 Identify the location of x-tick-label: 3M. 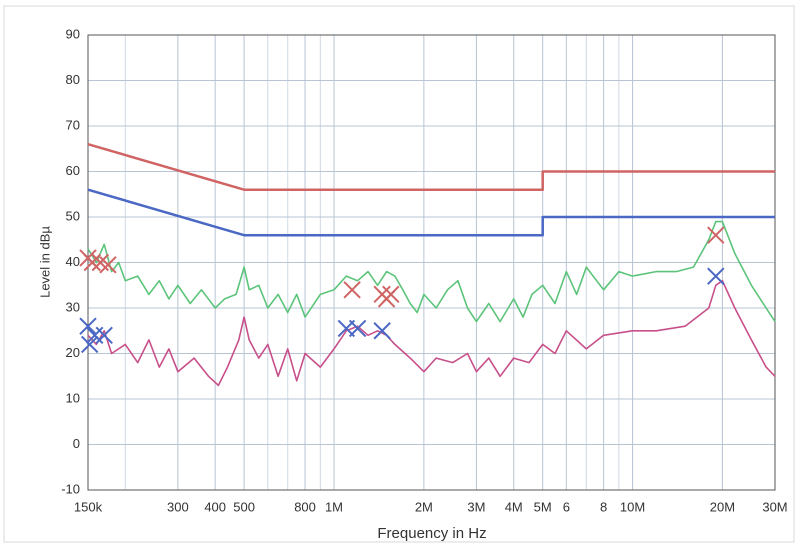
(476, 506).